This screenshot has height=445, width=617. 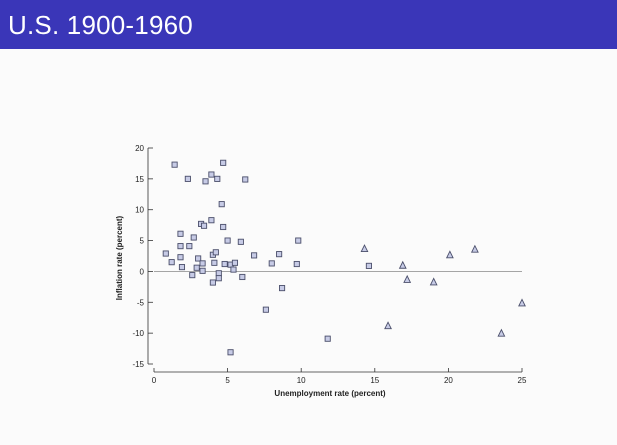 What do you see at coordinates (138, 364) in the screenshot?
I see `y-tick-label: -15` at bounding box center [138, 364].